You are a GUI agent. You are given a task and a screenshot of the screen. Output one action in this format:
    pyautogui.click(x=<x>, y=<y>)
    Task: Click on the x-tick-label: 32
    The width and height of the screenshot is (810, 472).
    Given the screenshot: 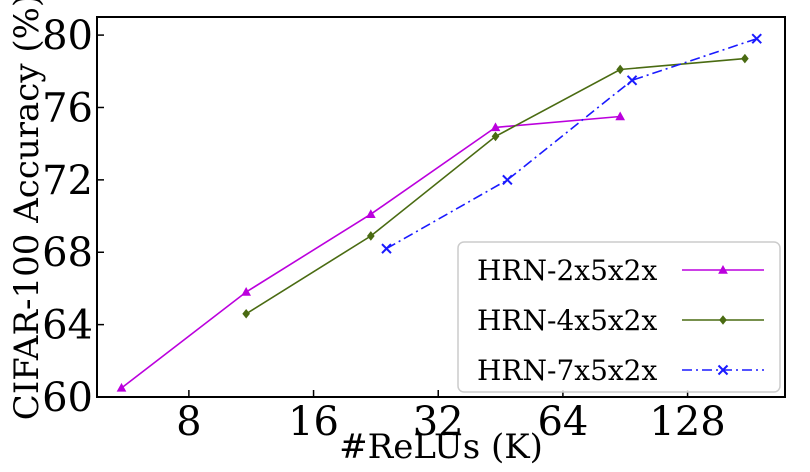 What is the action you would take?
    pyautogui.click(x=438, y=422)
    